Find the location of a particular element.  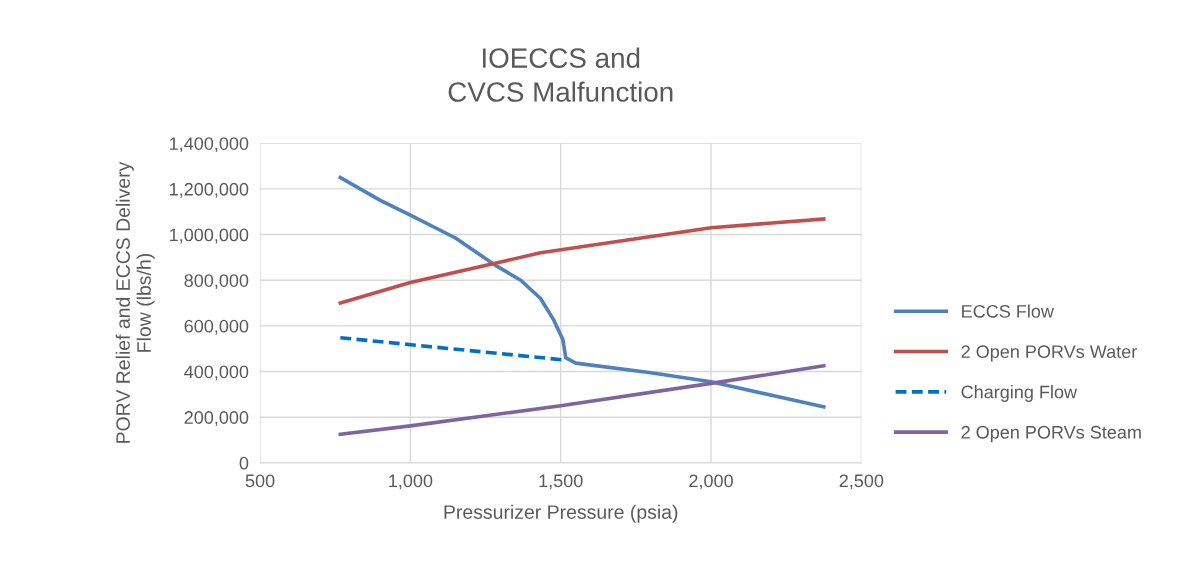

y-tick-label: 0 is located at coordinates (244, 463).